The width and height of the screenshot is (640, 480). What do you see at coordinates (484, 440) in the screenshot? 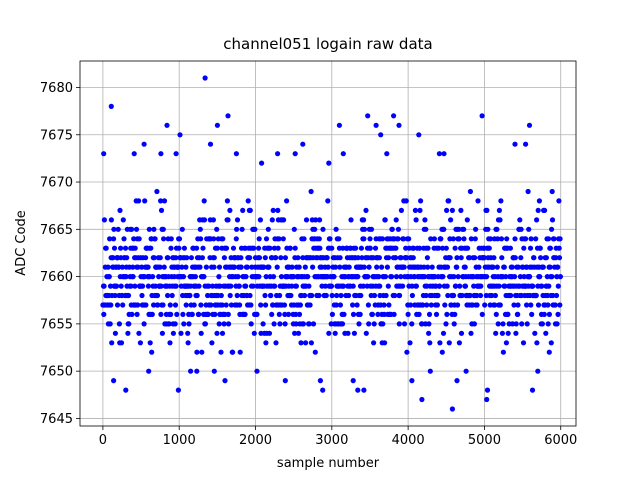
I see `x-tick-label: 5000` at bounding box center [484, 440].